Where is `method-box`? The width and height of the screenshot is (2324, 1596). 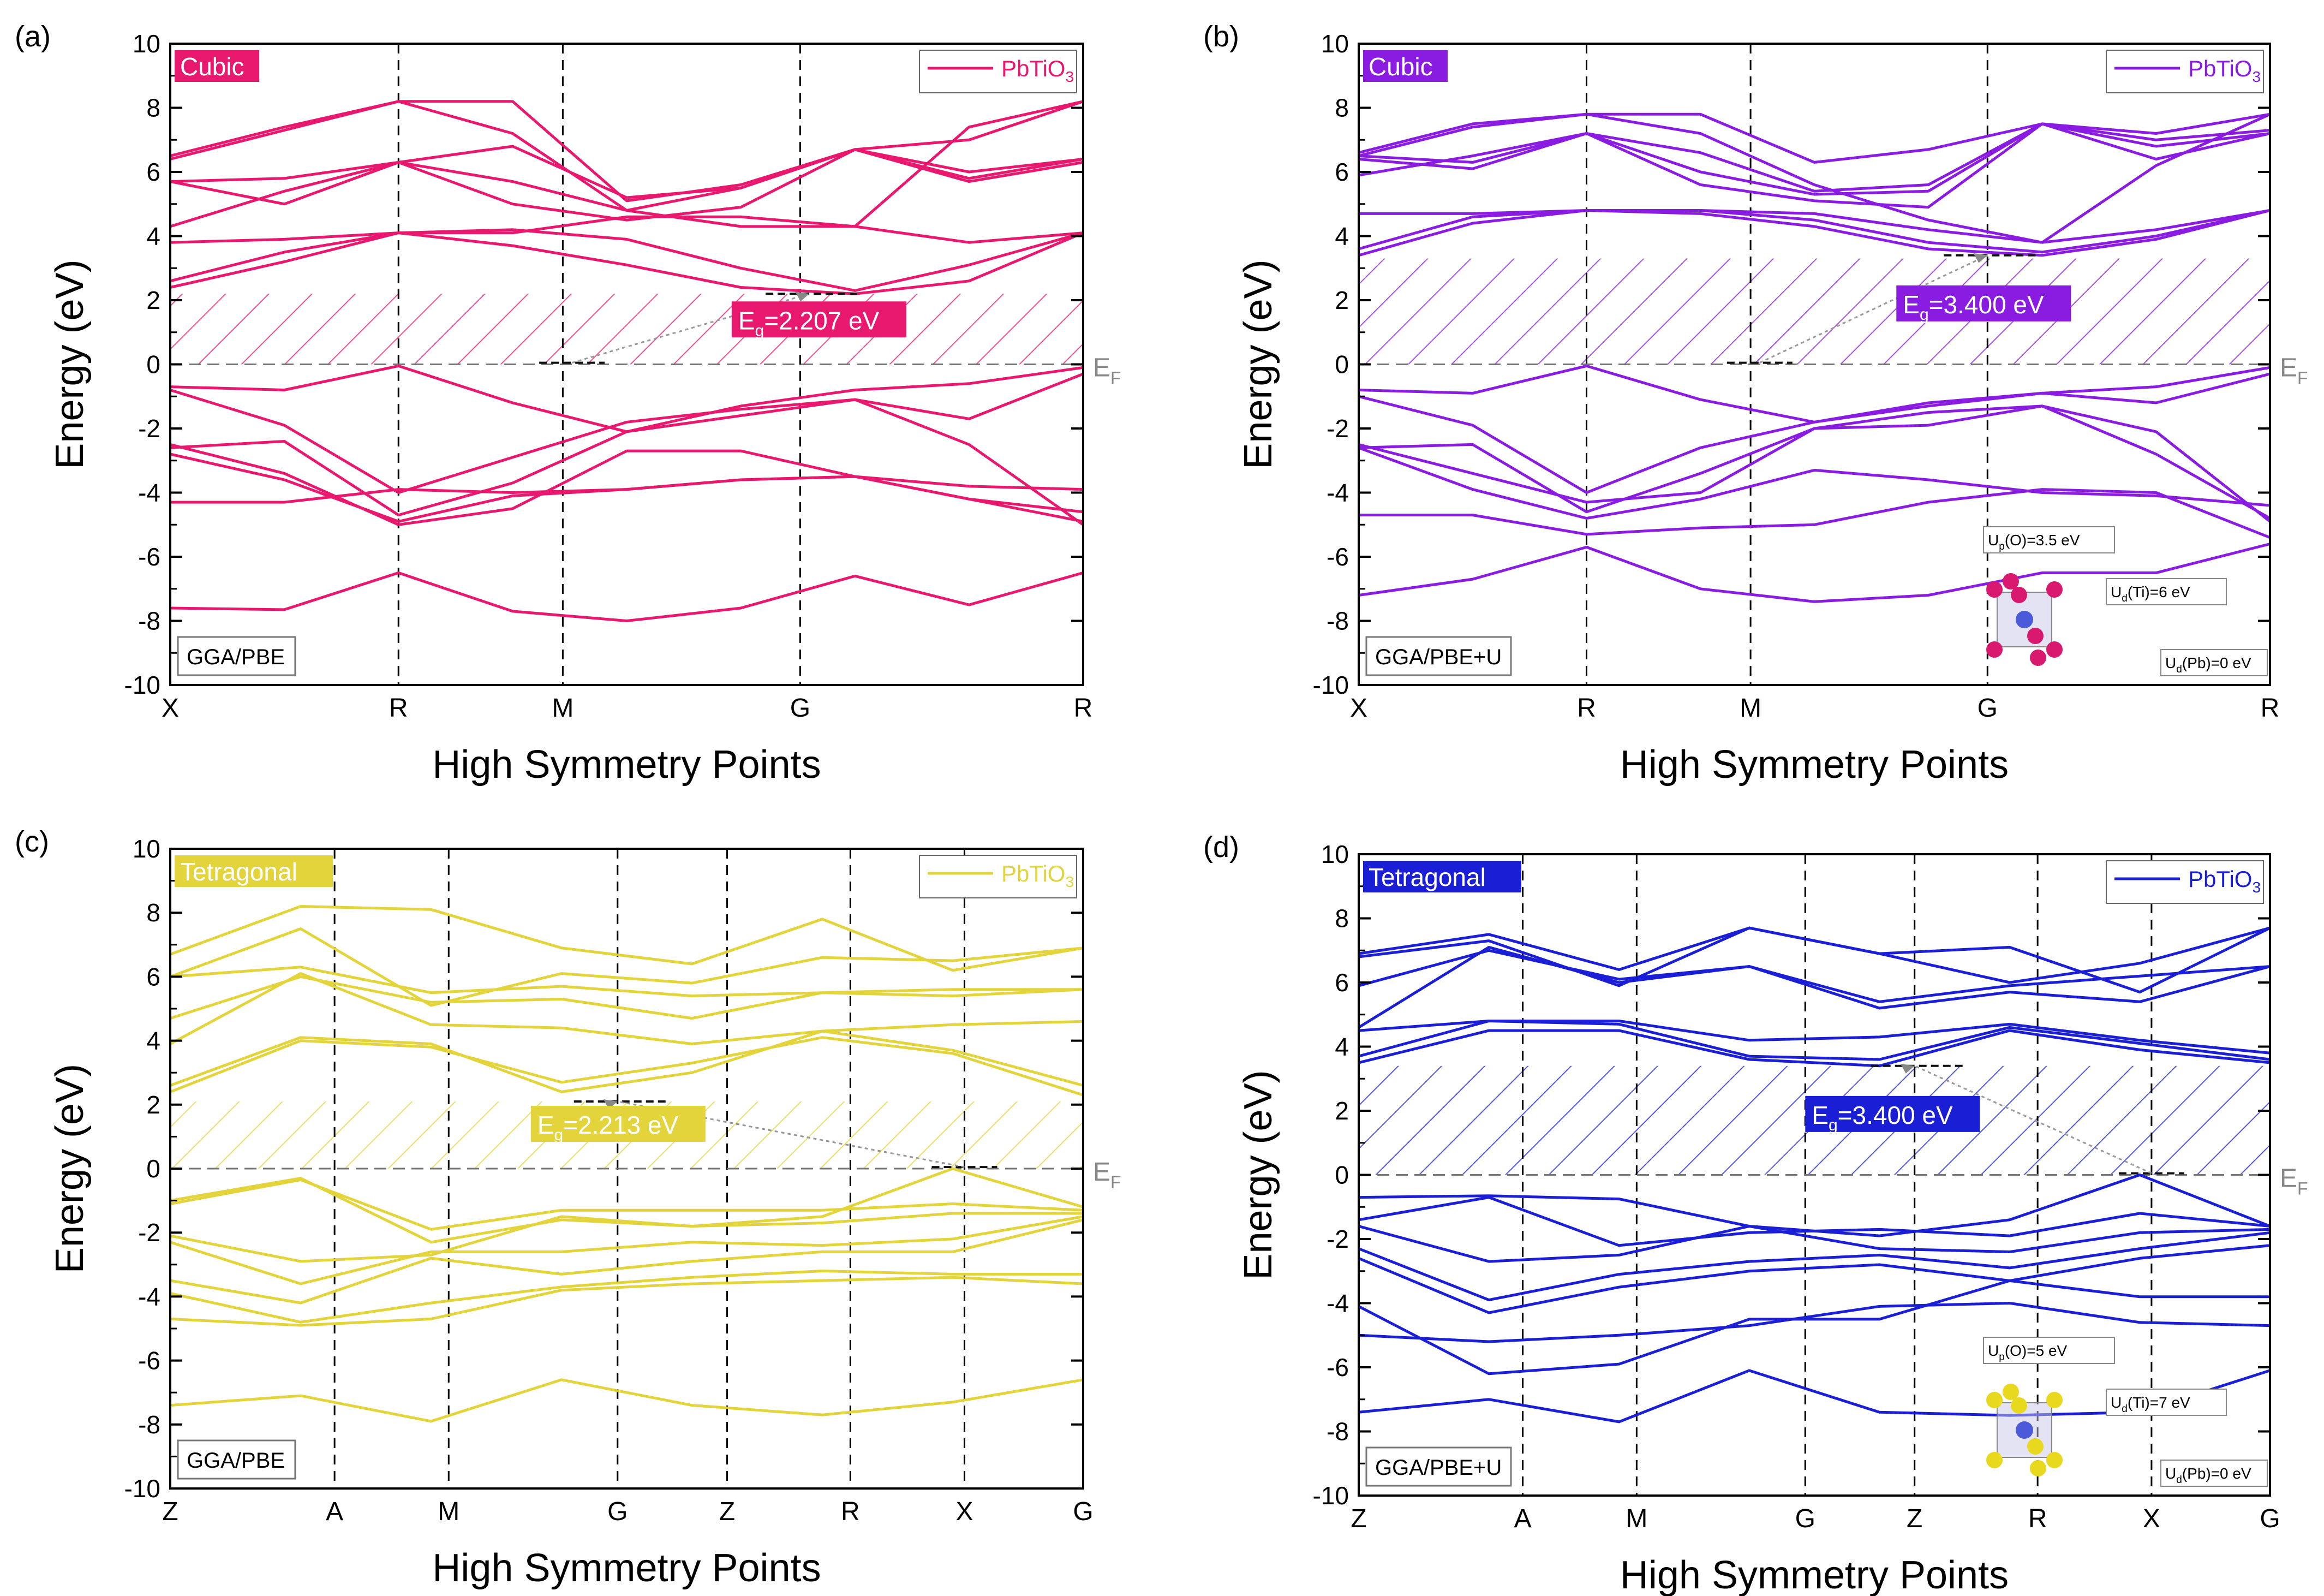 method-box is located at coordinates (1438, 656).